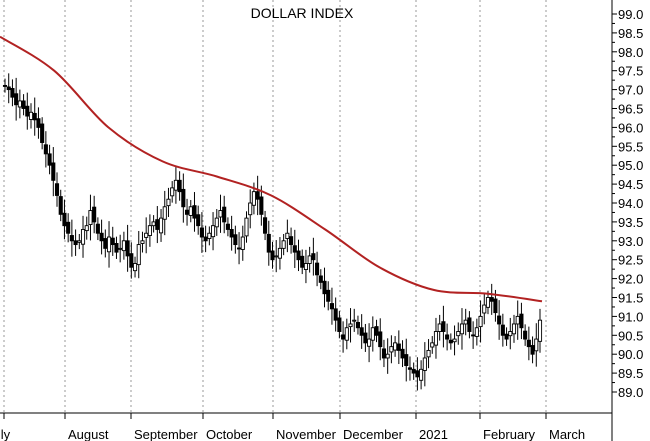 This screenshot has height=441, width=650. I want to click on y-tick-label-2: 90.0, so click(630, 354).